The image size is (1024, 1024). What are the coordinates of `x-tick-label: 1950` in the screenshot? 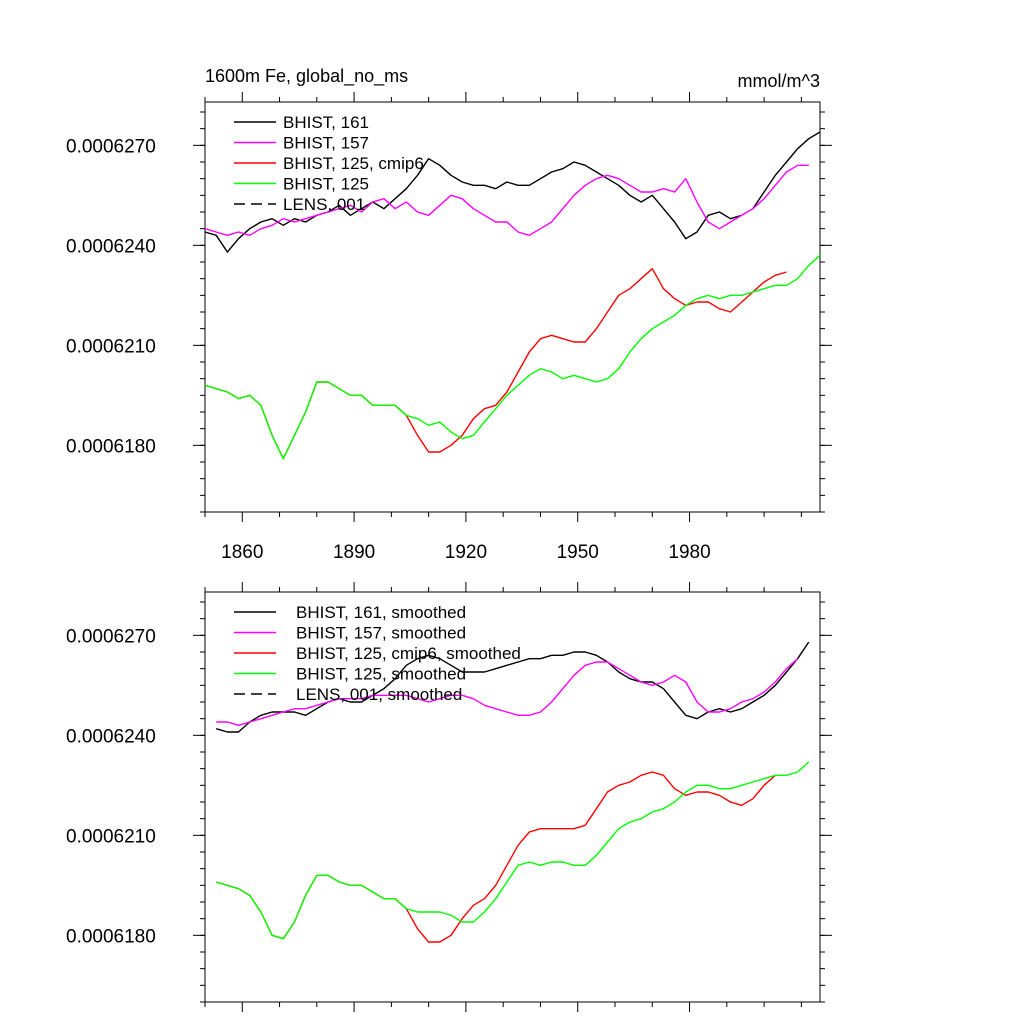 It's located at (578, 552).